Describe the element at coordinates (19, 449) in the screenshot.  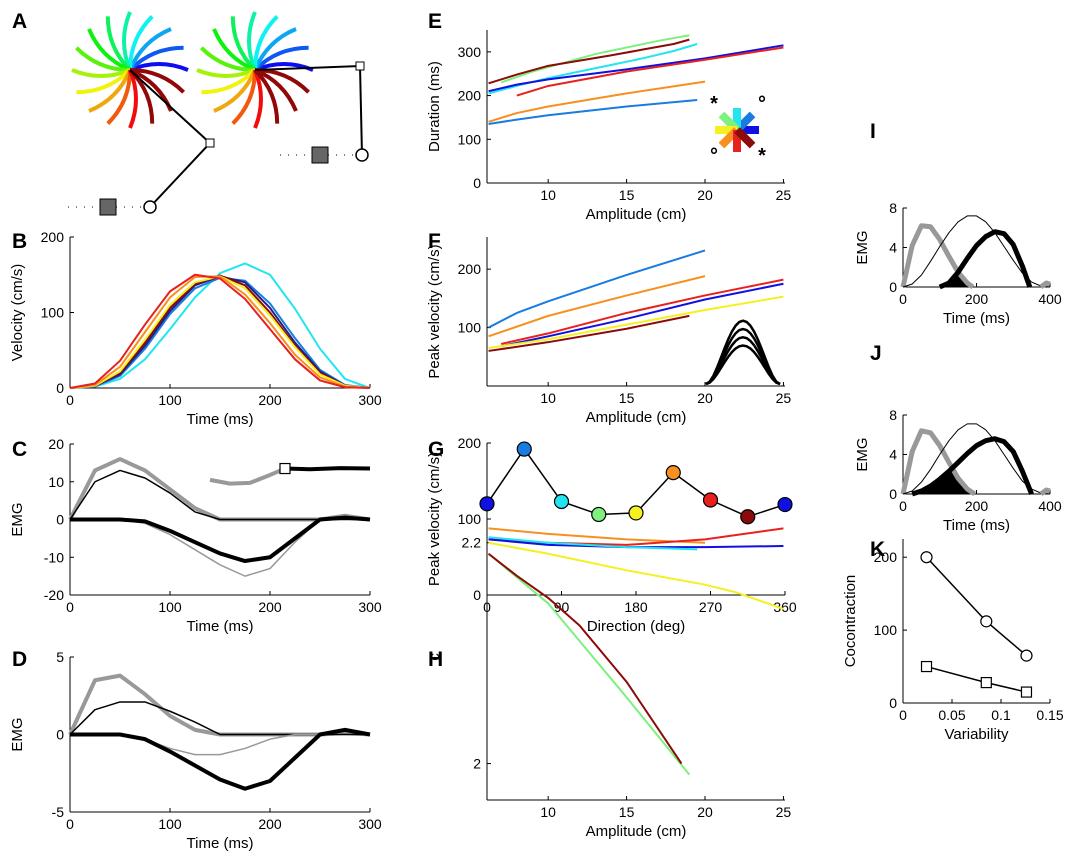
I see `panel-label: C` at that location.